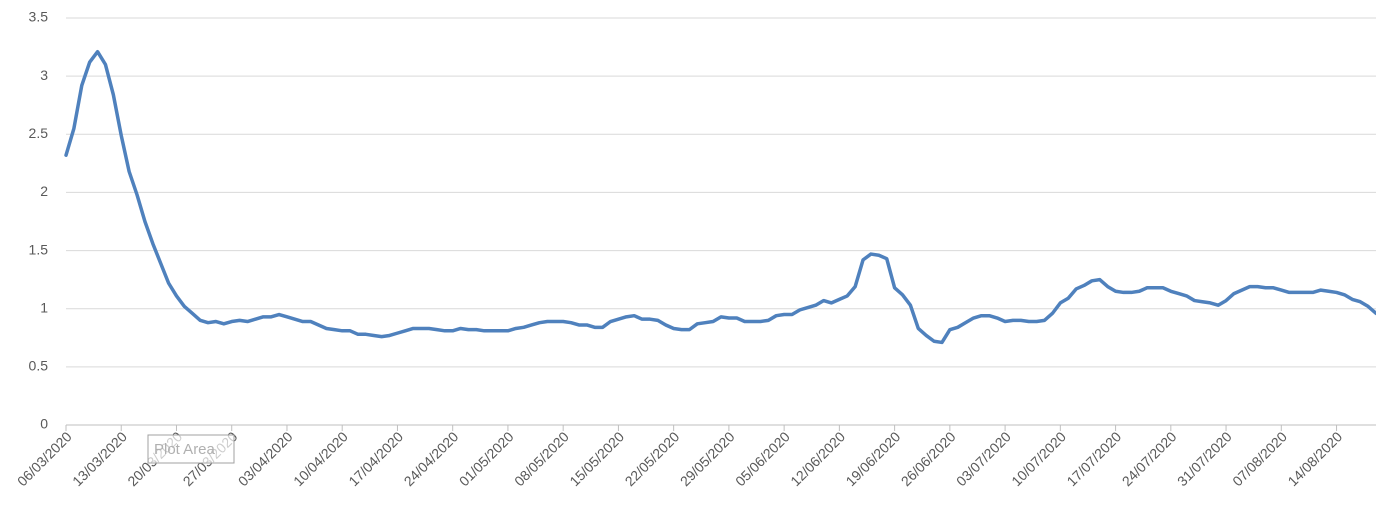 The height and width of the screenshot is (521, 1376). Describe the element at coordinates (1259, 458) in the screenshot. I see `x-tick-label: 07/08/2020` at that location.